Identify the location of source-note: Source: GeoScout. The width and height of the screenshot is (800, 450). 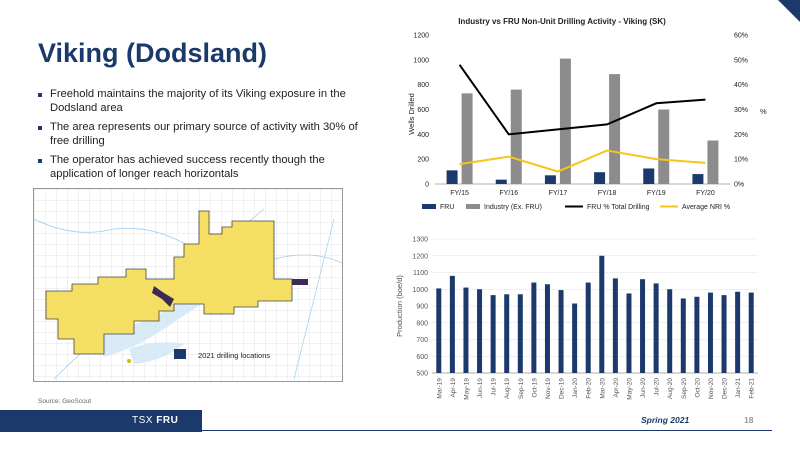
(65, 401).